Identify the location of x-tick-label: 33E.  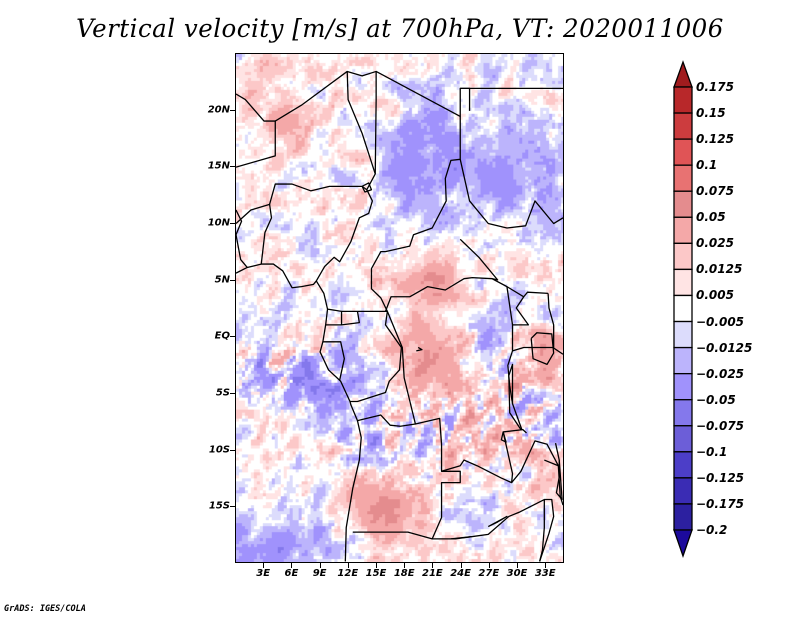
(545, 573).